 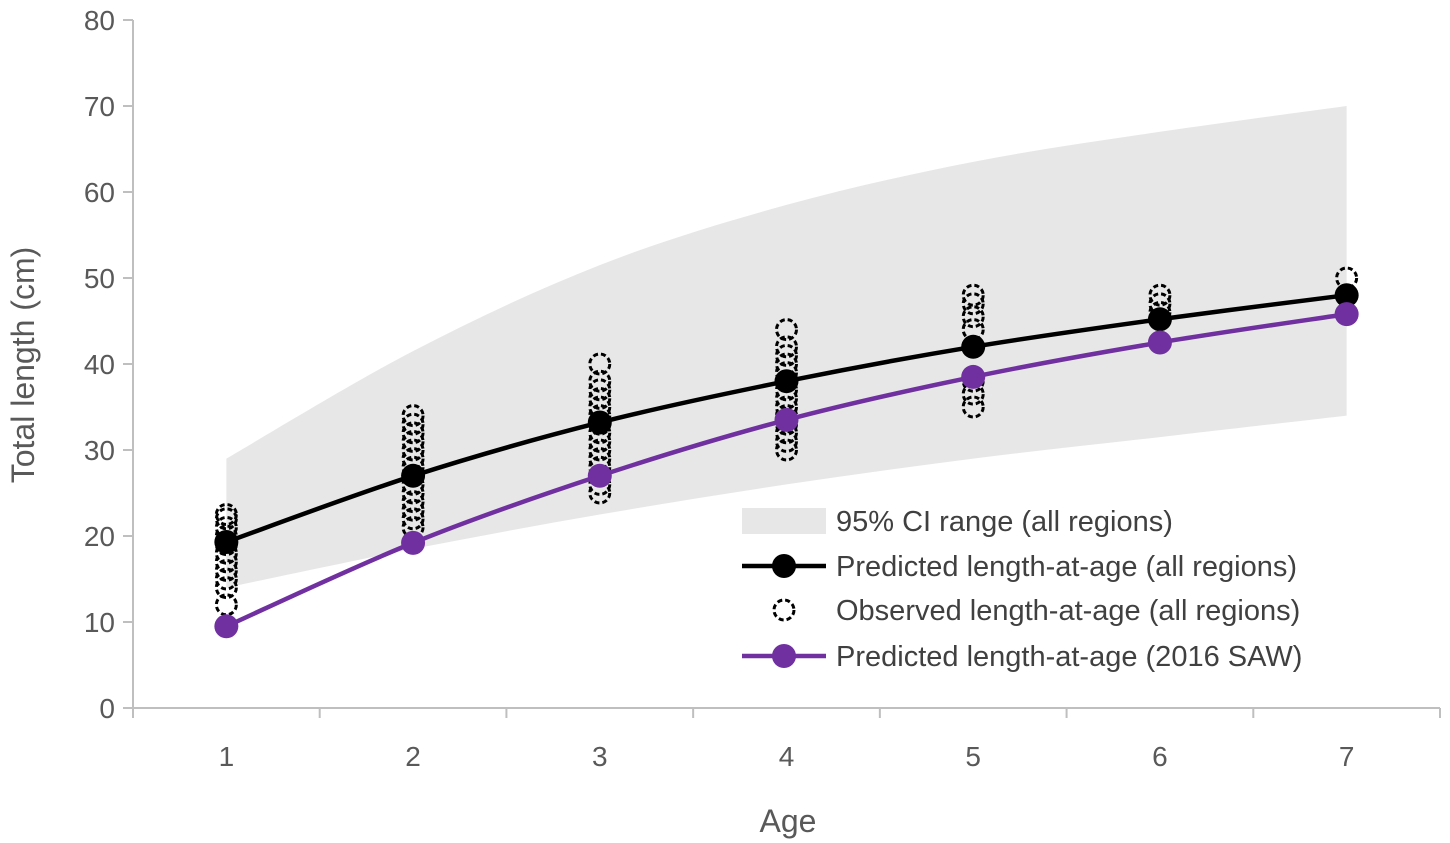 What do you see at coordinates (99, 536) in the screenshot?
I see `y-tick-label: 20` at bounding box center [99, 536].